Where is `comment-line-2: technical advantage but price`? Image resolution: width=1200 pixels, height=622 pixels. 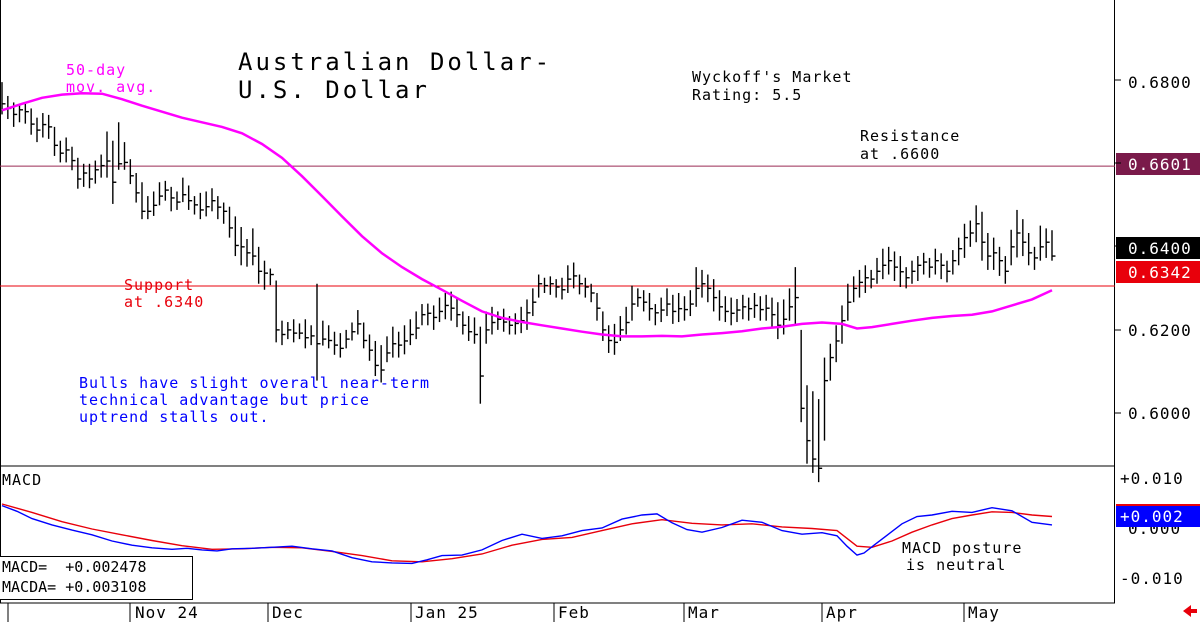 comment-line-2: technical advantage but price is located at coordinates (224, 400).